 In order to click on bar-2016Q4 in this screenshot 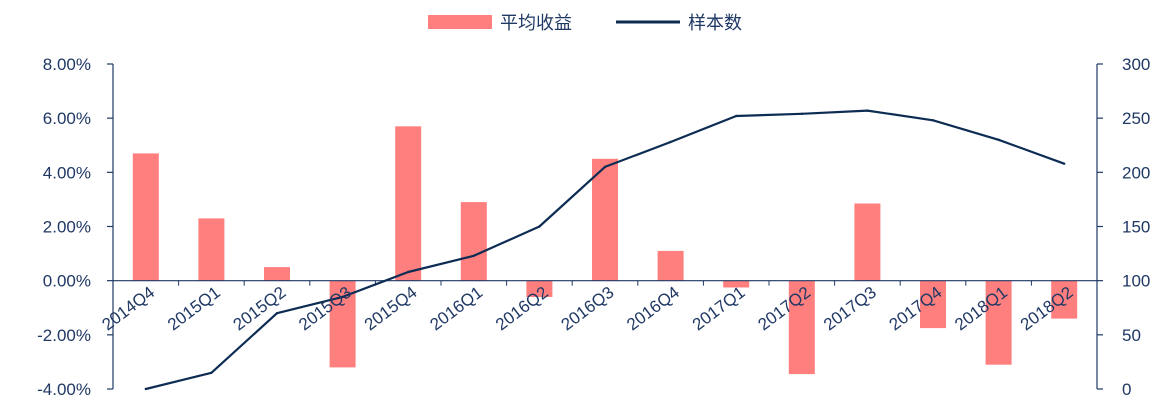, I will do `click(670, 265)`.